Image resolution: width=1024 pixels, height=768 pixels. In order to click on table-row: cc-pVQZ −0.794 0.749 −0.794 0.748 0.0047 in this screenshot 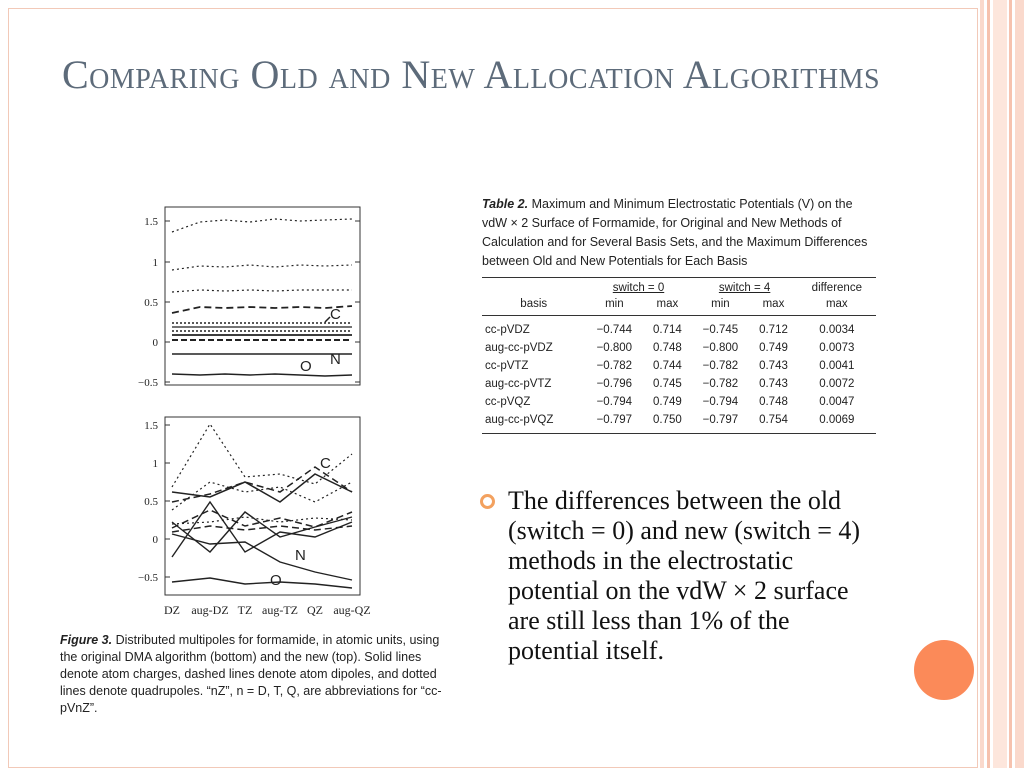, I will do `click(670, 402)`.